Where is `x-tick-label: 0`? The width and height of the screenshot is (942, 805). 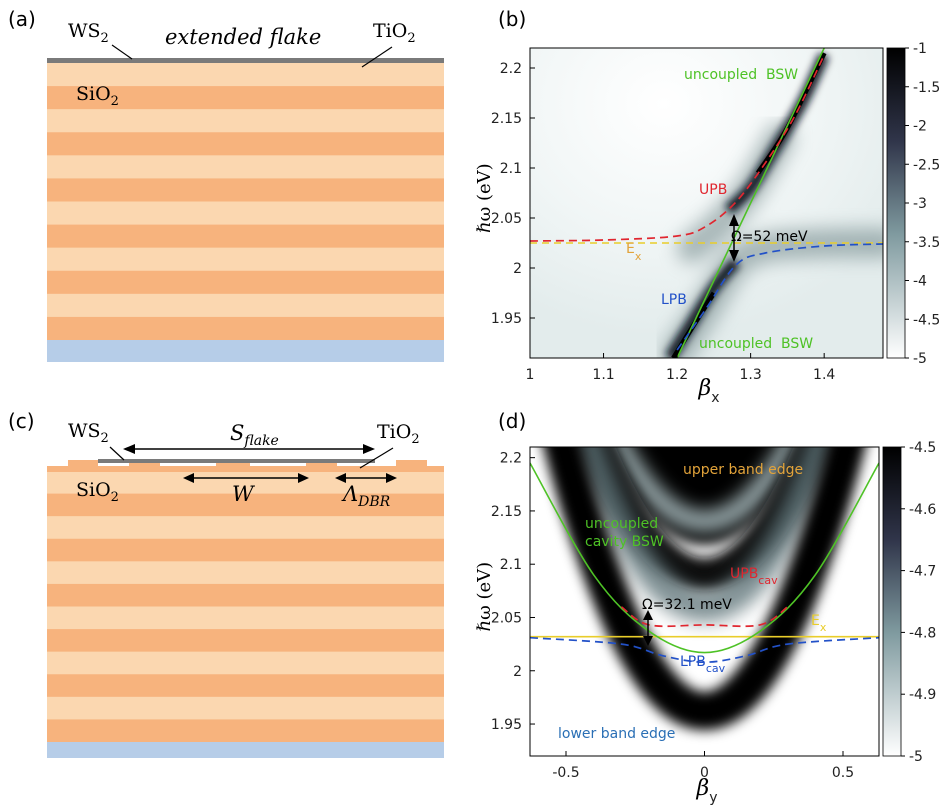 x-tick-label: 0 is located at coordinates (704, 773).